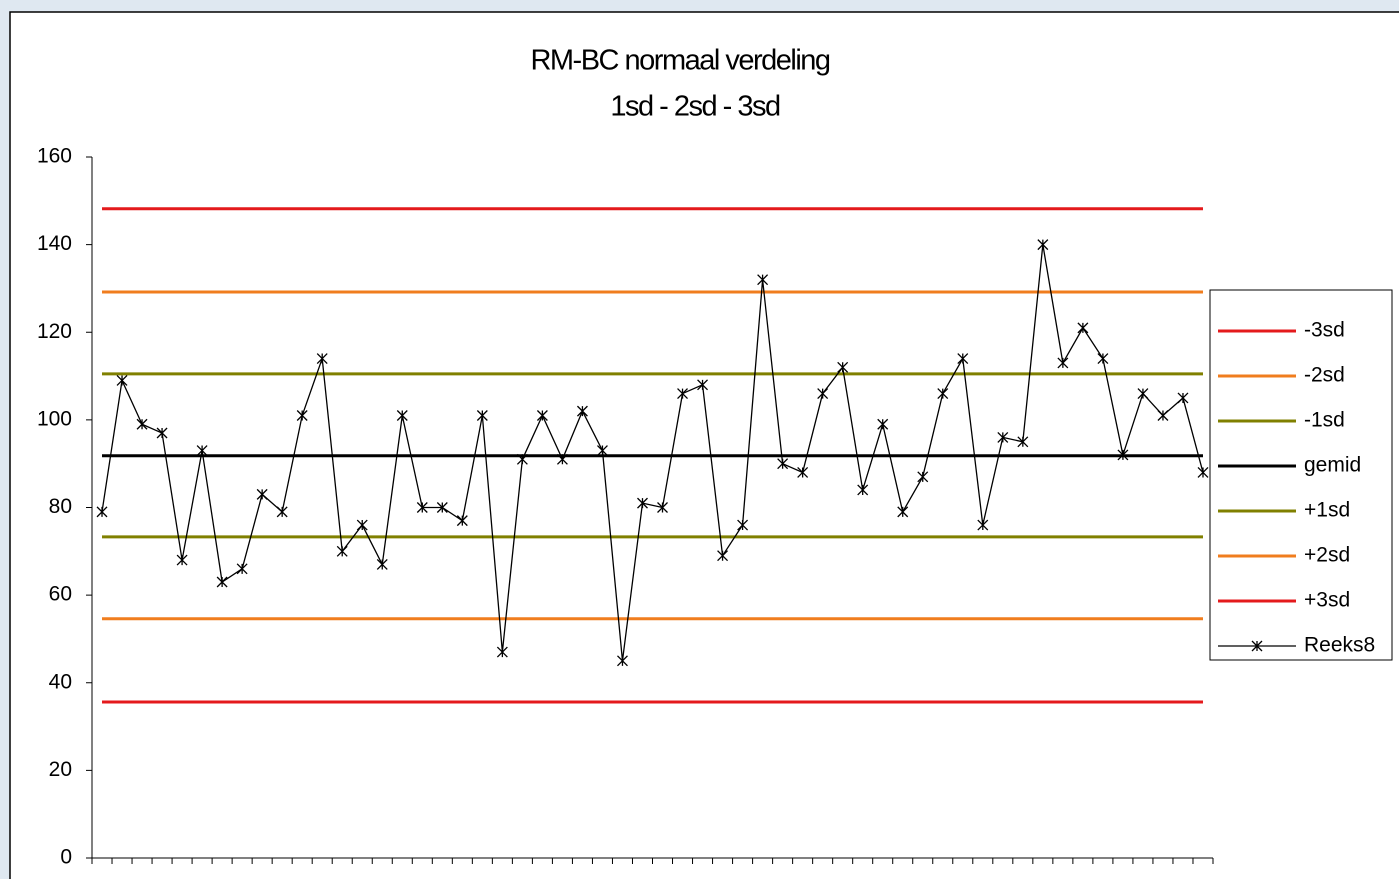 The width and height of the screenshot is (1399, 879). What do you see at coordinates (679, 61) in the screenshot?
I see `chart-title: RM-BC normaal verdeling` at bounding box center [679, 61].